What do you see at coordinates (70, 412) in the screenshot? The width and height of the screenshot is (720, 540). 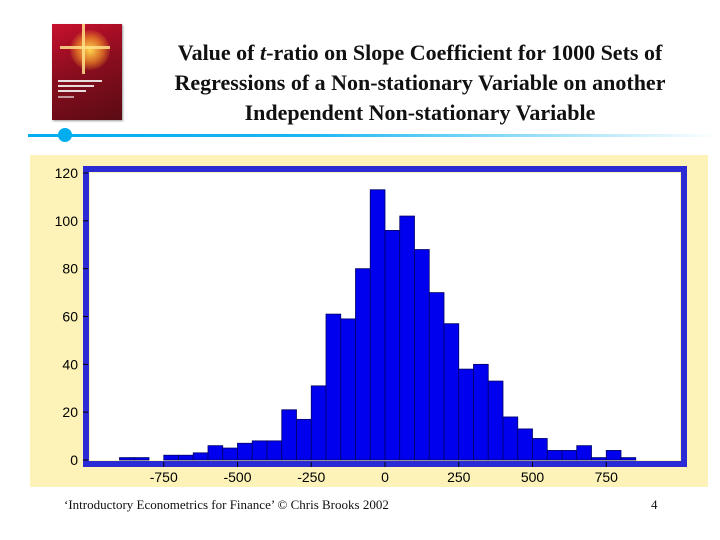 I see `y-tick-label: 20` at bounding box center [70, 412].